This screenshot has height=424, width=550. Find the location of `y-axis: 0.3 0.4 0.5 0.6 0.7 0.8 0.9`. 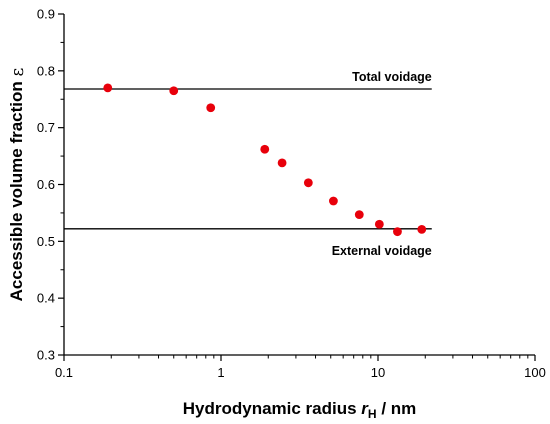

y-axis: 0.3 0.4 0.5 0.6 0.7 0.8 0.9 is located at coordinates (50, 185).